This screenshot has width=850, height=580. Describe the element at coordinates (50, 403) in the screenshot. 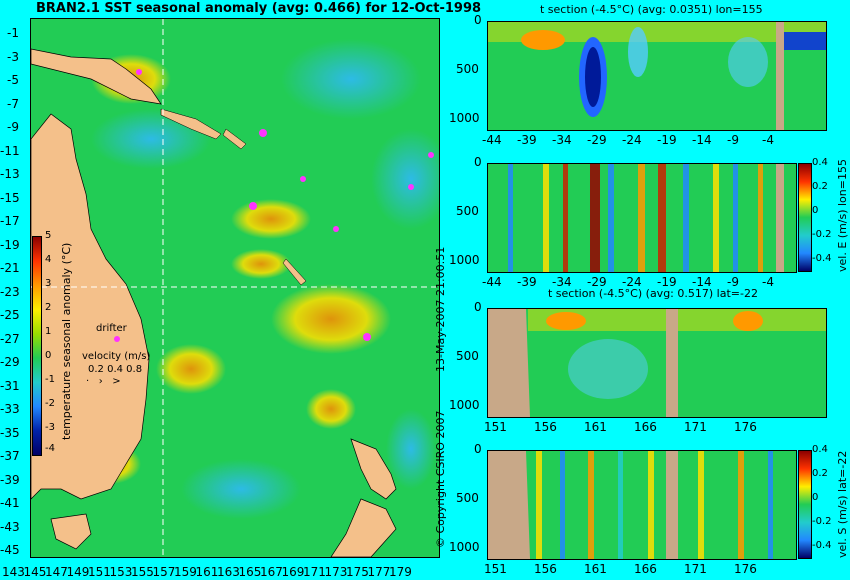

I see `sst-colorbar-tick: -2` at that location.